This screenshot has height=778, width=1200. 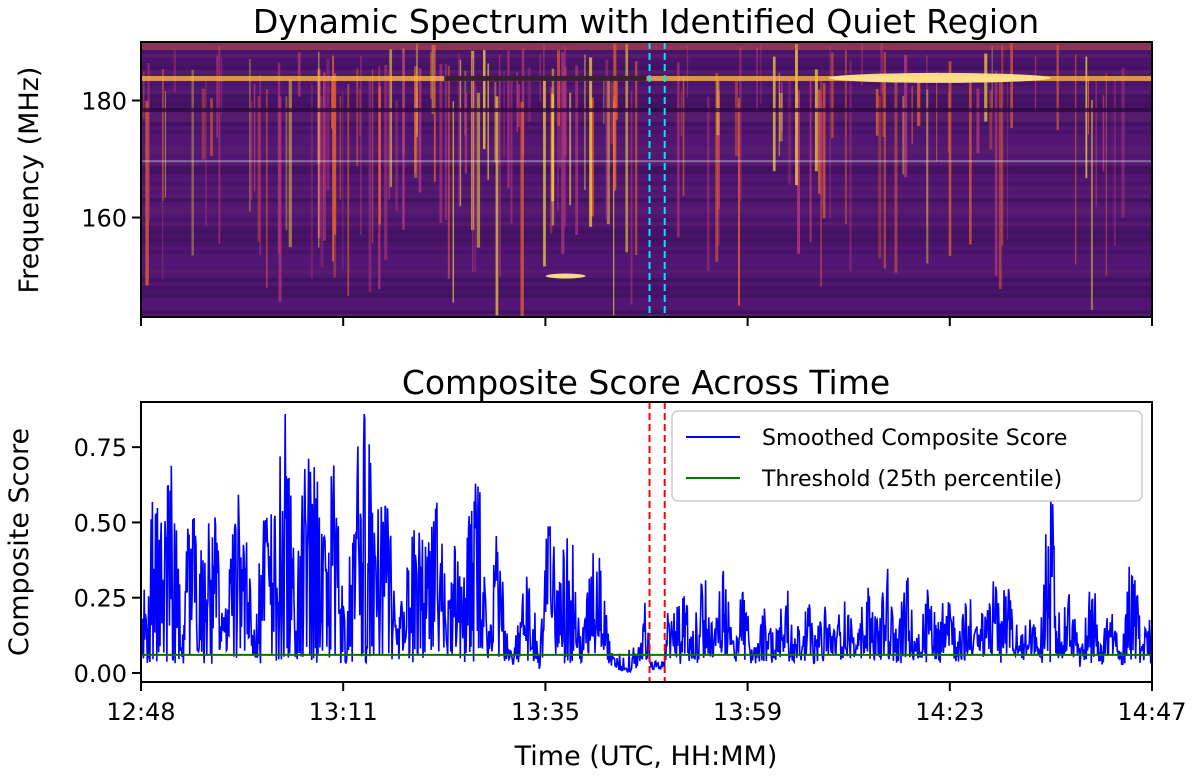 What do you see at coordinates (140, 712) in the screenshot?
I see `score-xtick-label: 12:48` at bounding box center [140, 712].